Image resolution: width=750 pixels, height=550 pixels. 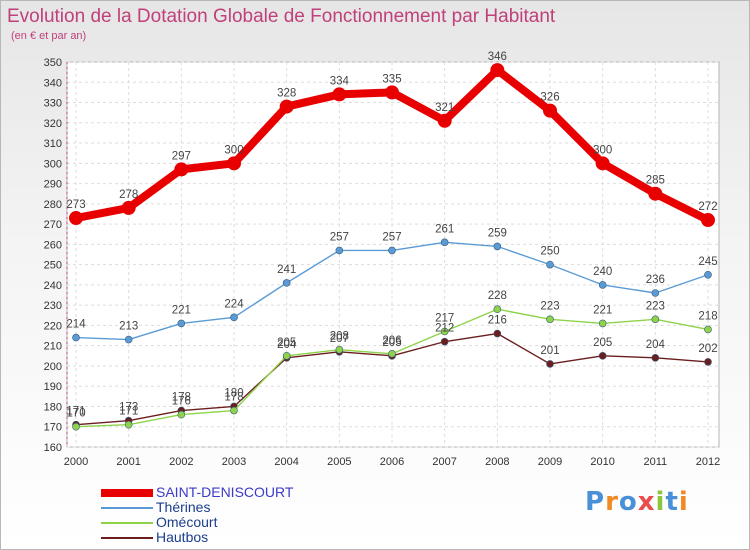 What do you see at coordinates (444, 329) in the screenshot?
I see `data-label: 212` at bounding box center [444, 329].